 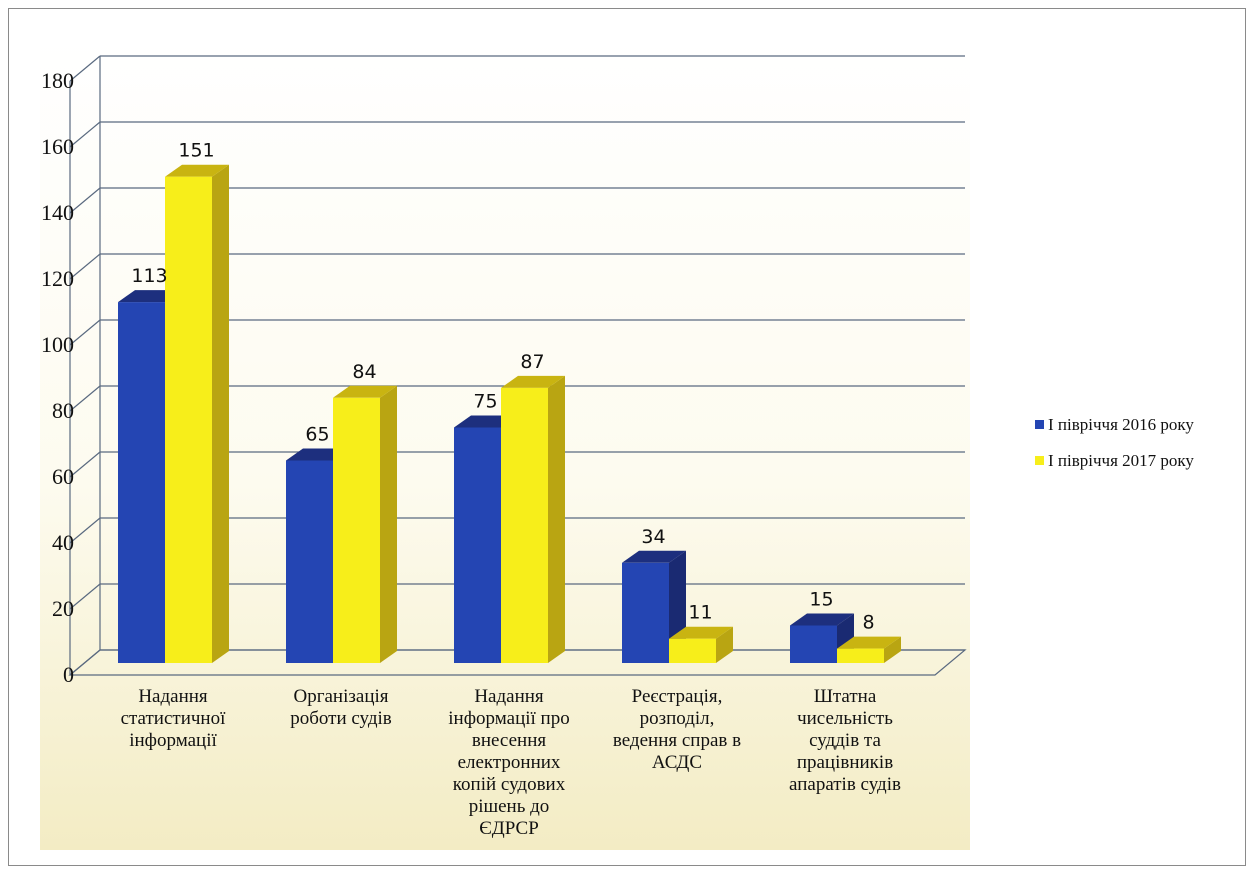 I want to click on y-tick-label: 20, so click(x=63, y=608).